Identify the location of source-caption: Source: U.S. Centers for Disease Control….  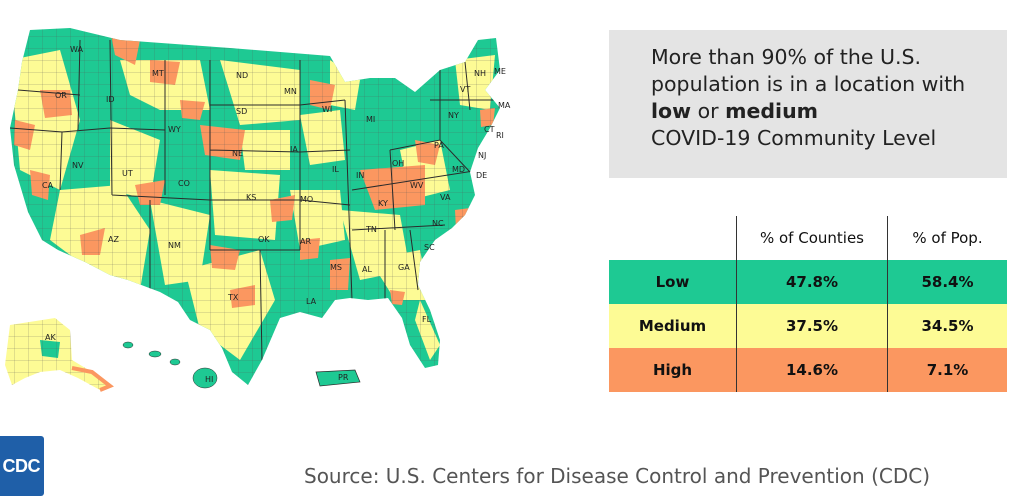
(617, 476).